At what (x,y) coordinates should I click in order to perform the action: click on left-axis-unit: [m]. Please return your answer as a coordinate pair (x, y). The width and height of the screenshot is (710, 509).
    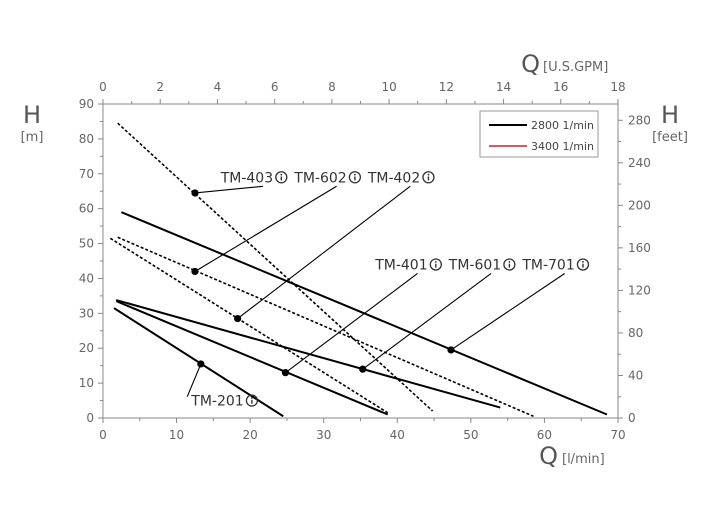
    Looking at the image, I should click on (32, 137).